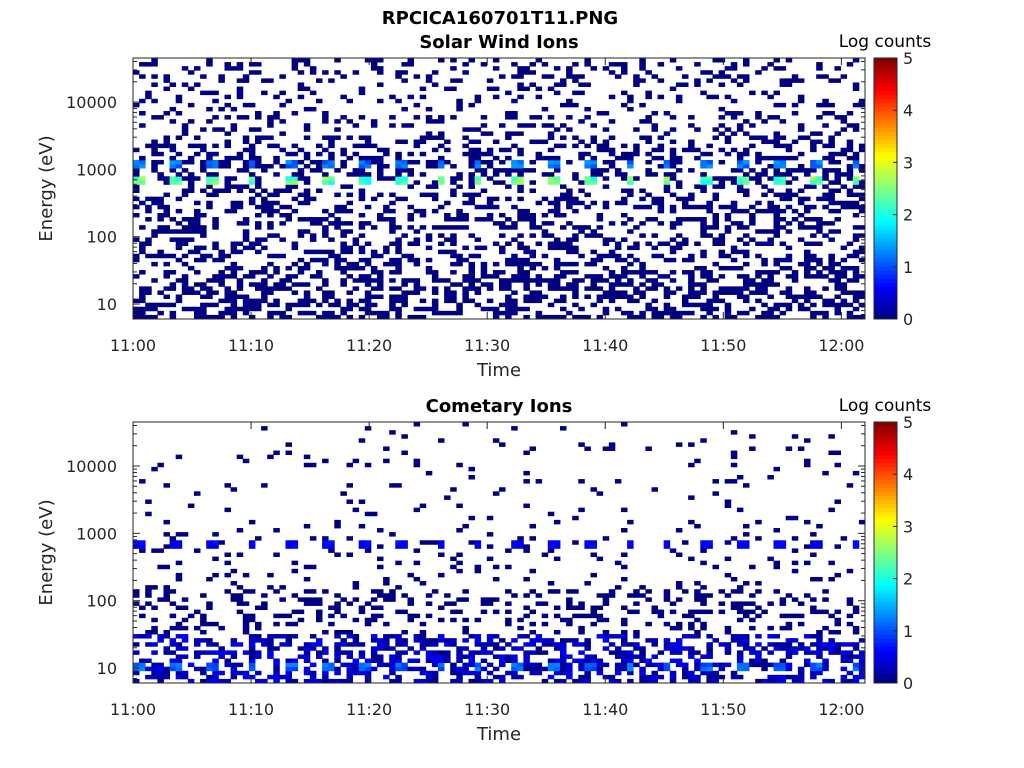  What do you see at coordinates (96, 169) in the screenshot?
I see `y-tick-label: 1000` at bounding box center [96, 169].